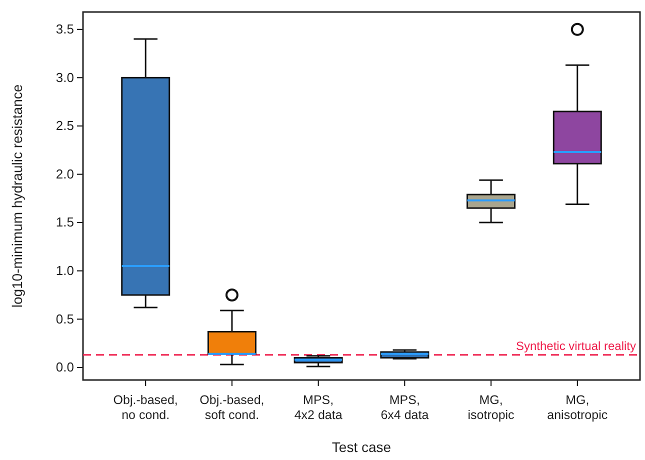  What do you see at coordinates (145, 407) in the screenshot?
I see `x-tick-label: Obj.-based, no cond.` at bounding box center [145, 407].